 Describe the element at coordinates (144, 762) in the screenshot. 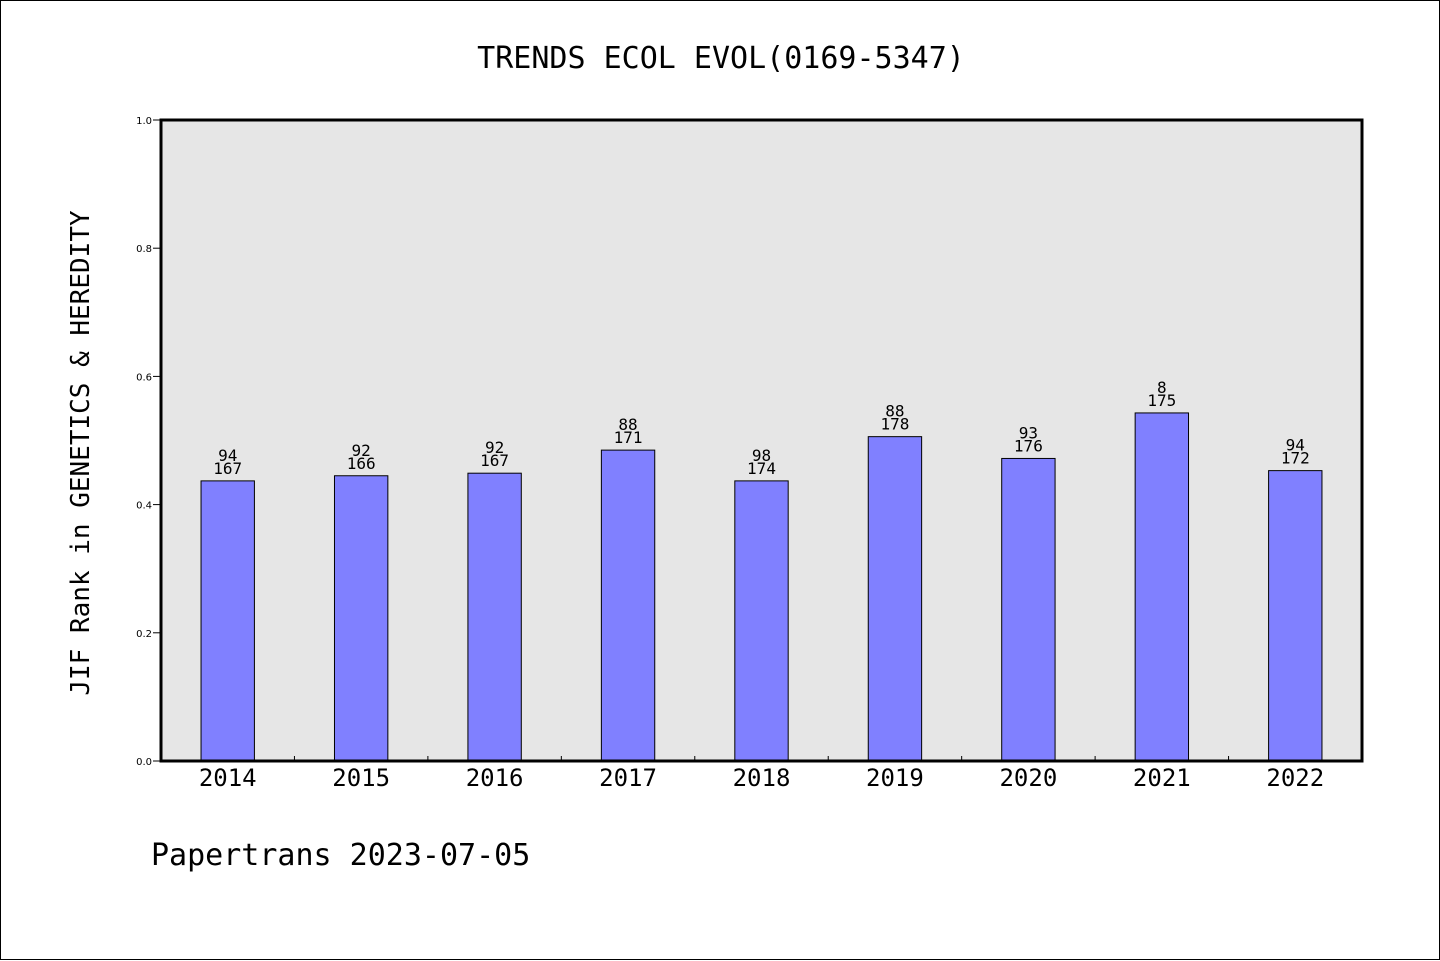

I see `y-tick-label: 0.0` at that location.